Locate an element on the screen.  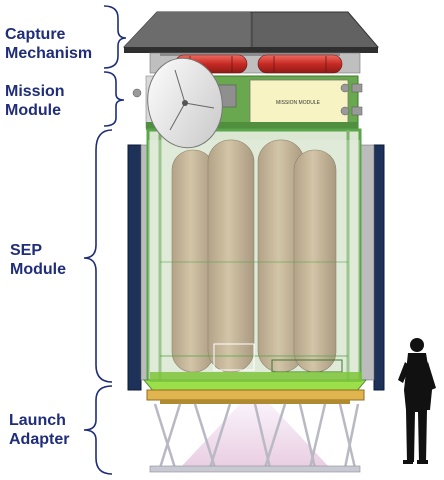
mission-valves is located at coordinates (247, 99).